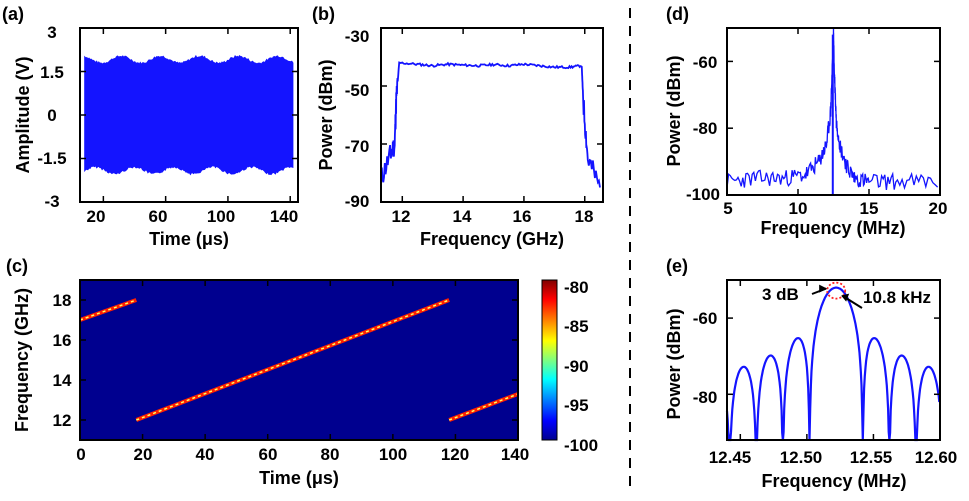  I want to click on panel-a-frame, so click(189, 115).